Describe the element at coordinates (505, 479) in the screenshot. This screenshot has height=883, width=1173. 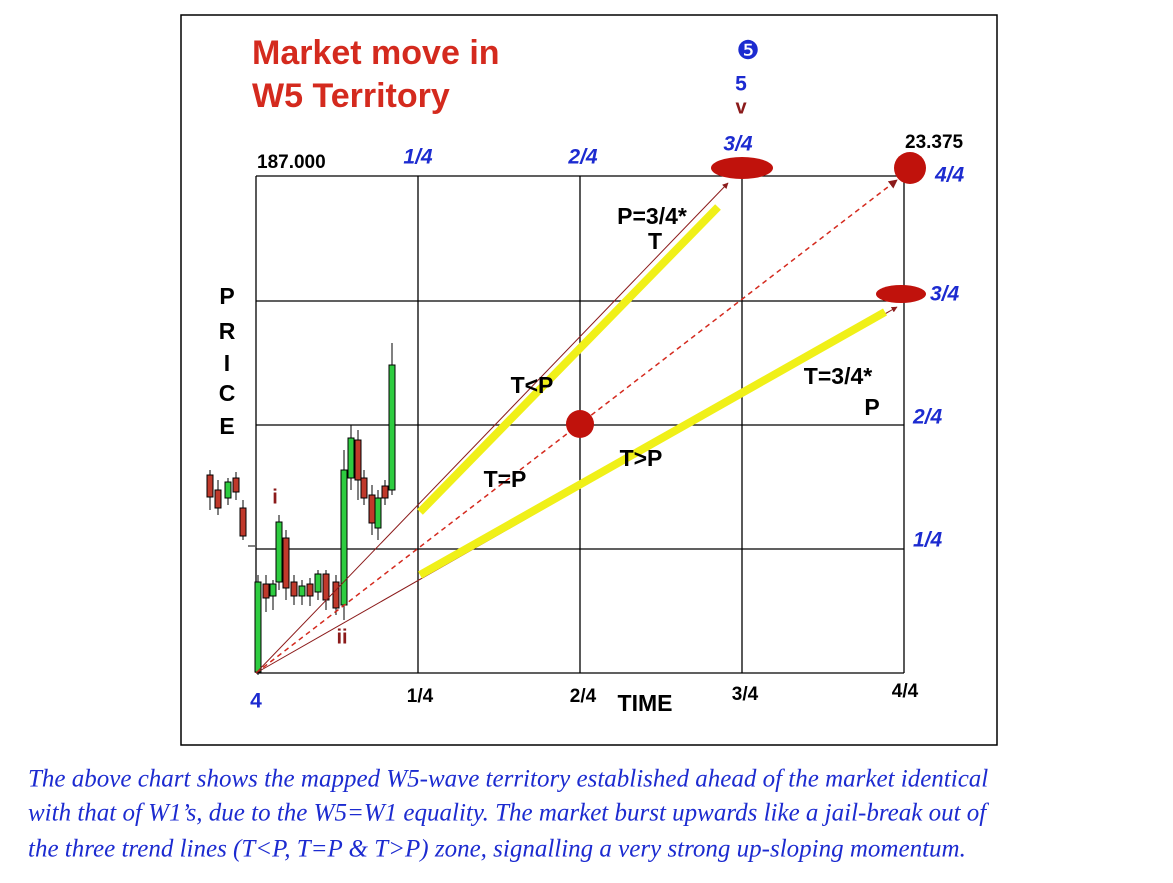
I see `line-label: T=P` at that location.